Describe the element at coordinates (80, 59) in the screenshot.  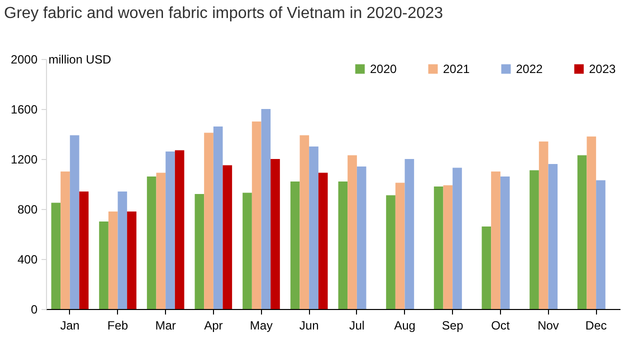
I see `y-axis-title: million USD` at that location.